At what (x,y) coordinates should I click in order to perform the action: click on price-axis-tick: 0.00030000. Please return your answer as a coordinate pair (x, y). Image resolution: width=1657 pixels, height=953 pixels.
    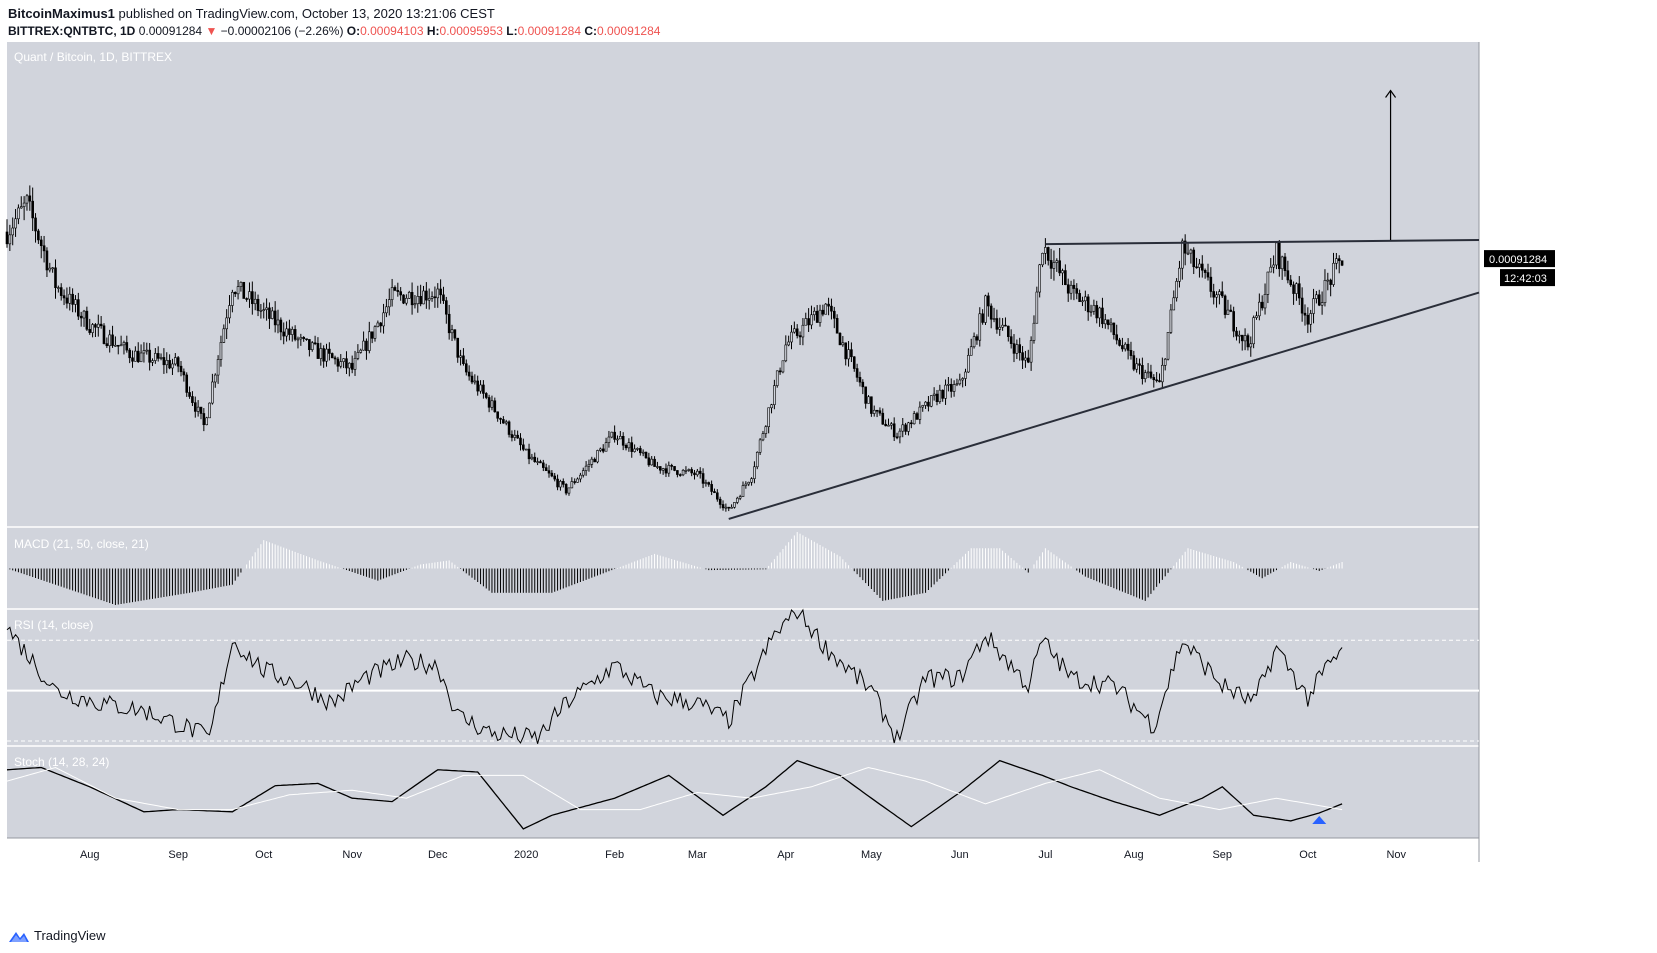
    Looking at the image, I should click on (1516, 508).